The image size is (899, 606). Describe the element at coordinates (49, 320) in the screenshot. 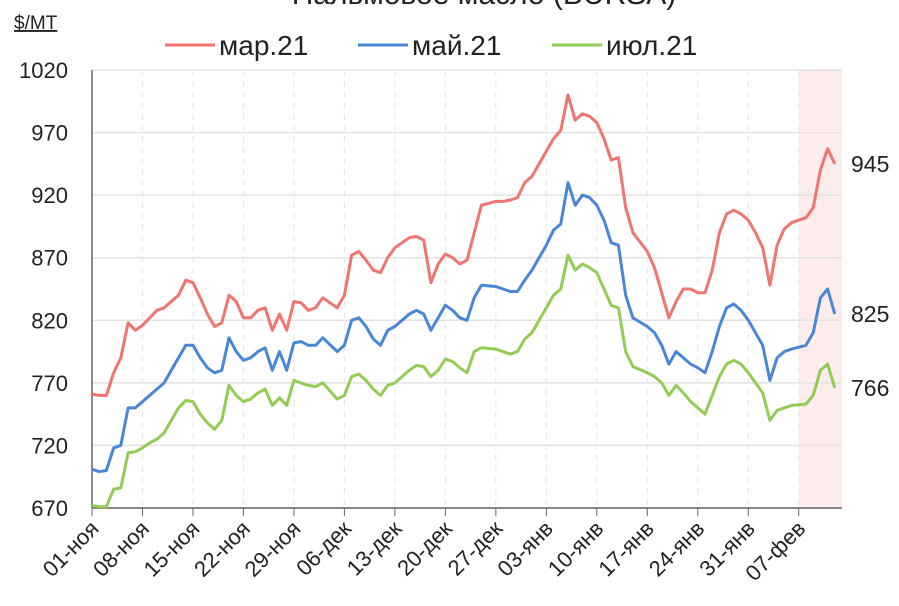

I see `y-tick-label: 820` at that location.